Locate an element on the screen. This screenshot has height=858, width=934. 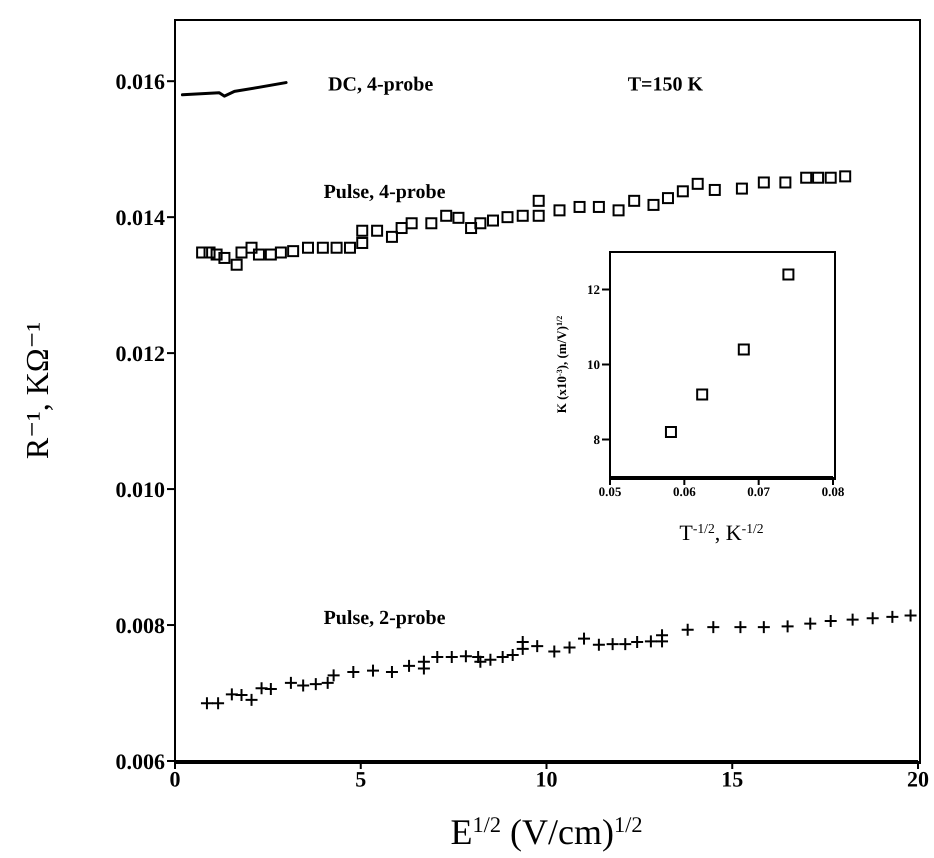
y-tick-label: 8 is located at coordinates (597, 440).